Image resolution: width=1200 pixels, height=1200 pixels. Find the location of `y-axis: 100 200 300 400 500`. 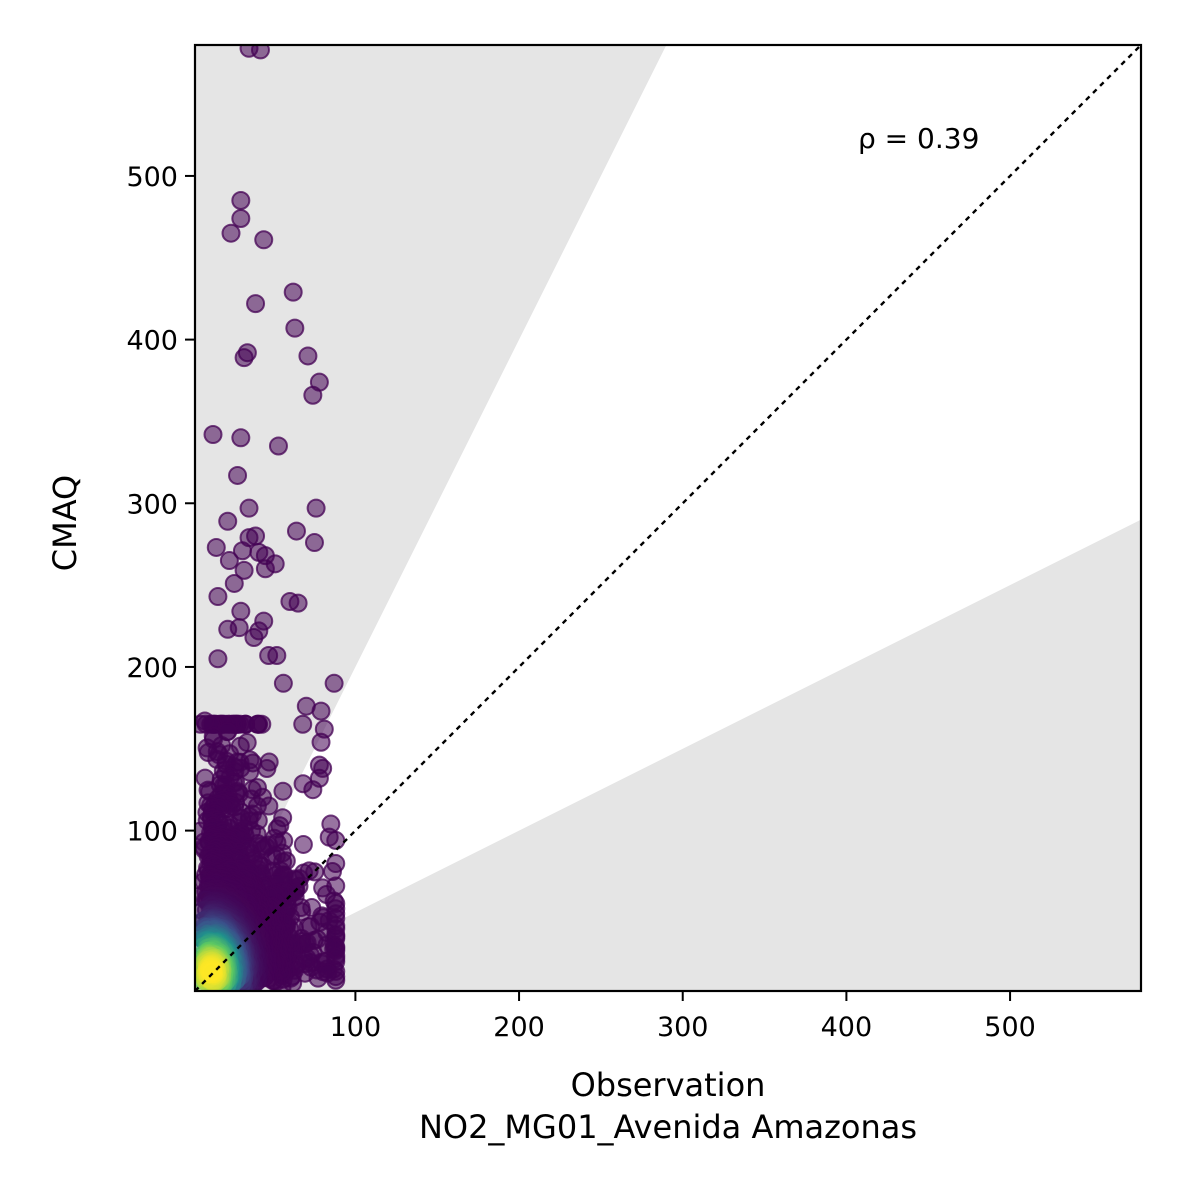

y-axis: 100 200 300 400 500 is located at coordinates (160, 505).